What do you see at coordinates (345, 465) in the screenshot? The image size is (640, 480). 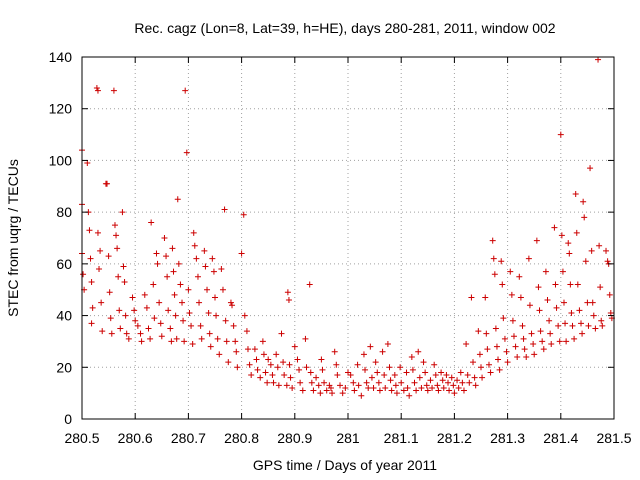 I see `x-axis-label: GPS time / Days of year 2011` at bounding box center [345, 465].